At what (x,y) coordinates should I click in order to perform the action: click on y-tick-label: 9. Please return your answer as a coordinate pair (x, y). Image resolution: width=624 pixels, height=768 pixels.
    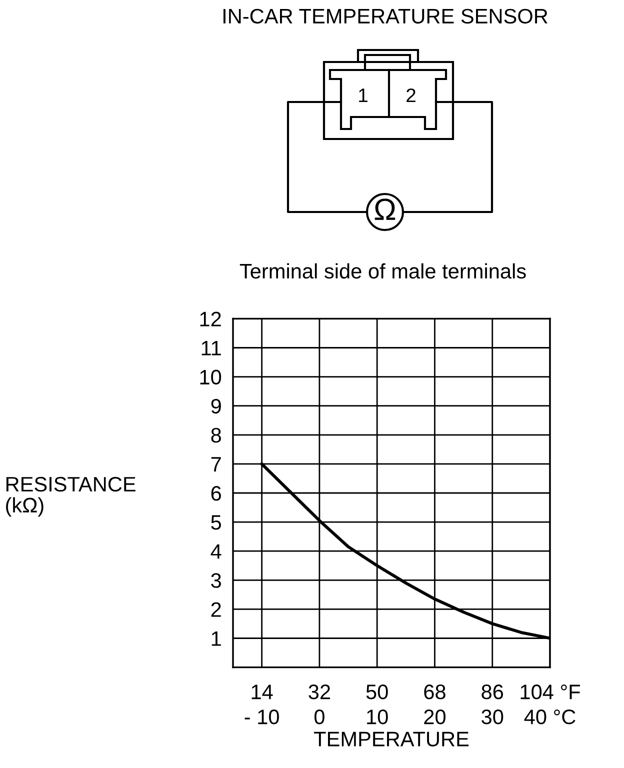
    Looking at the image, I should click on (216, 406).